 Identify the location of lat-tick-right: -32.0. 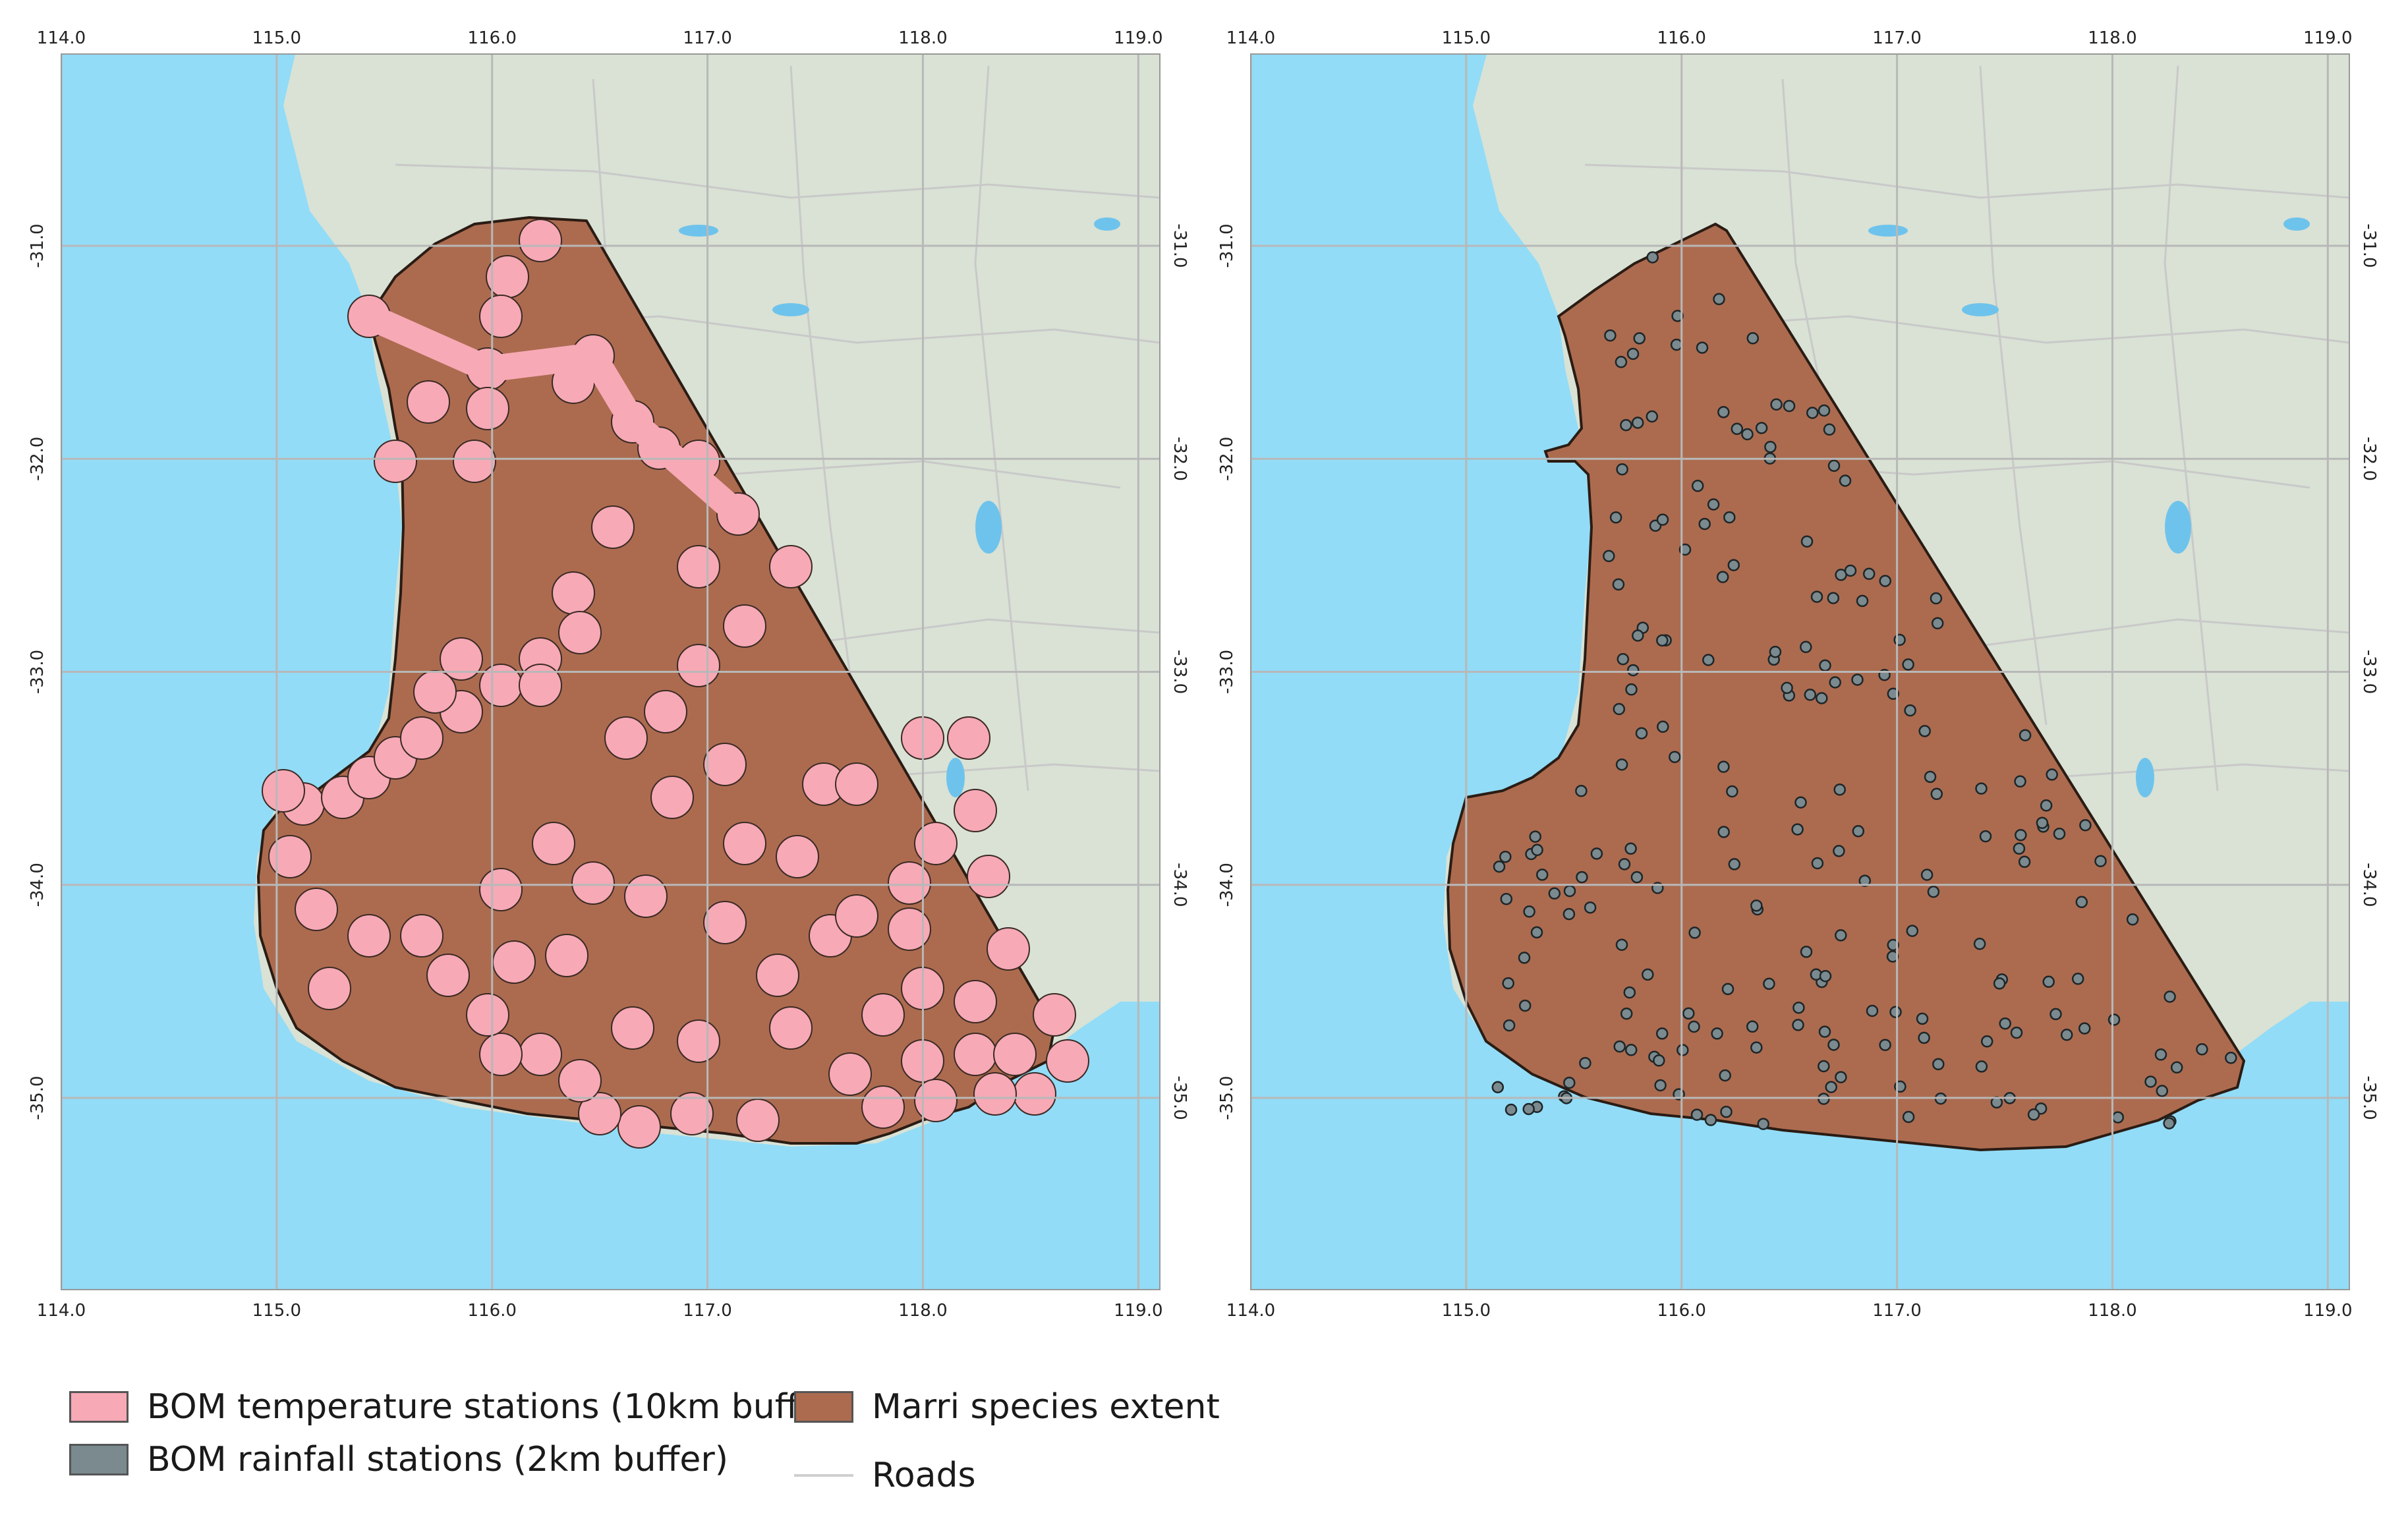
(1180, 459).